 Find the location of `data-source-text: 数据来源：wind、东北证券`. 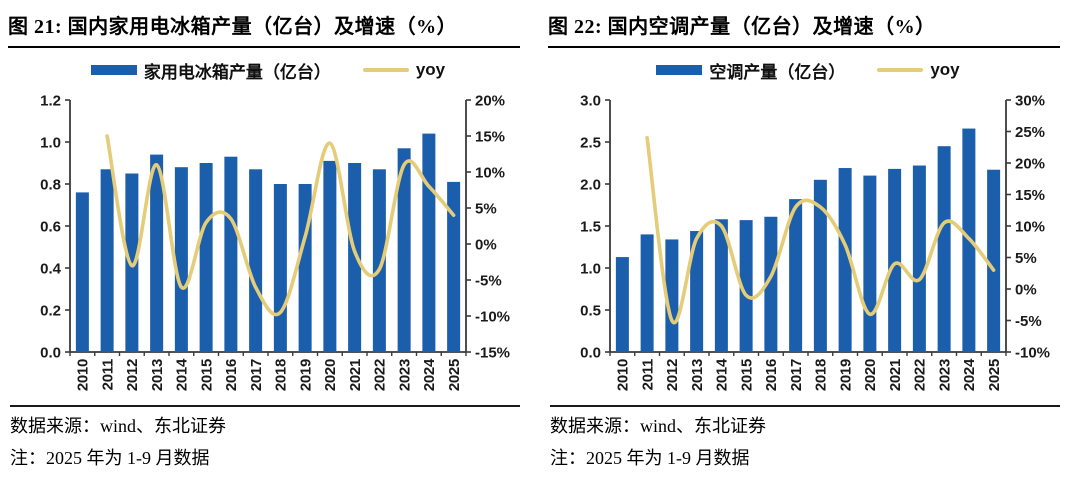

data-source-text: 数据来源：wind、东北证券 is located at coordinates (658, 426).